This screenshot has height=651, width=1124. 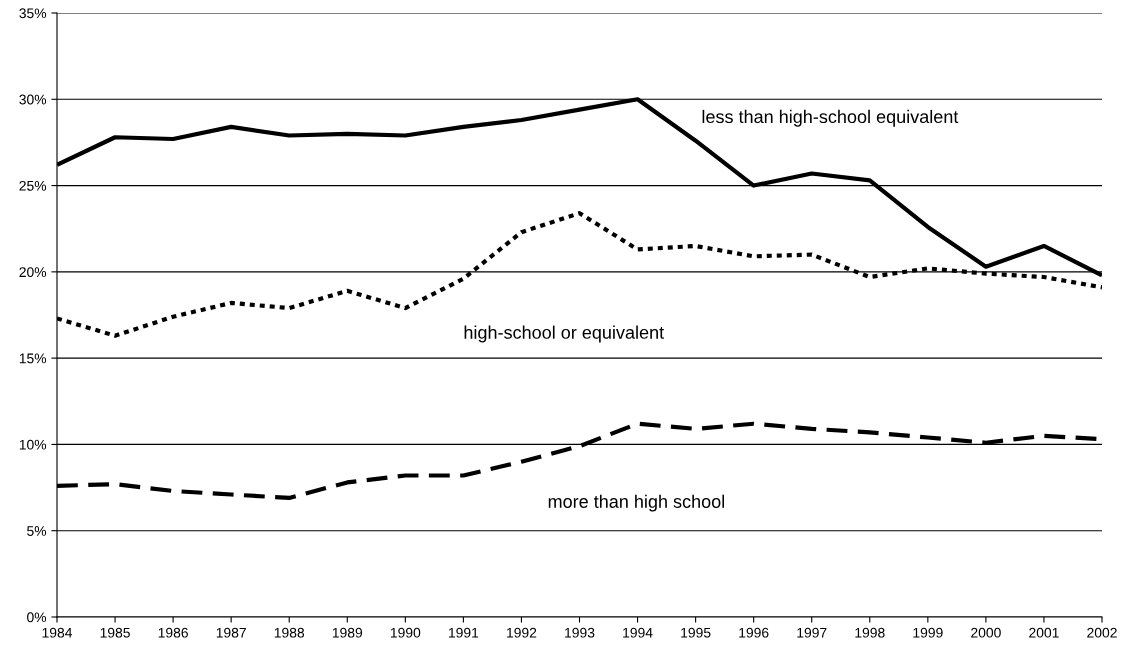 What do you see at coordinates (33, 272) in the screenshot?
I see `y-tick-label: 20%` at bounding box center [33, 272].